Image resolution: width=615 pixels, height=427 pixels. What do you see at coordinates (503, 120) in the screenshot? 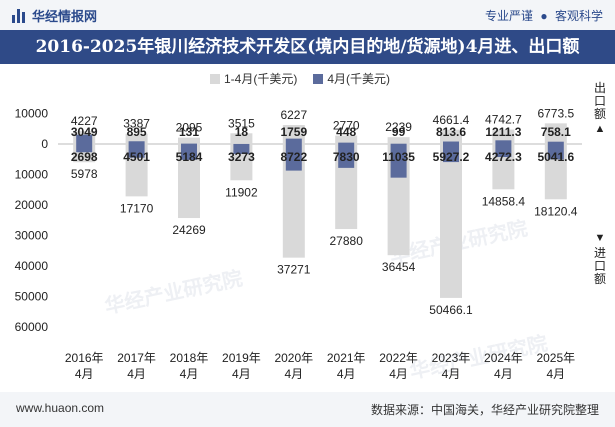
I see `label-ytd-export: 4742.7` at bounding box center [503, 120].